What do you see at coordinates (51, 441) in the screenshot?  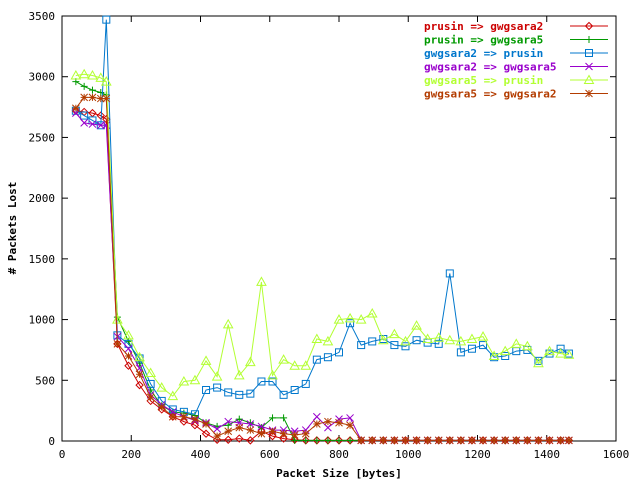 I see `y-tick-label: 0` at bounding box center [51, 441].